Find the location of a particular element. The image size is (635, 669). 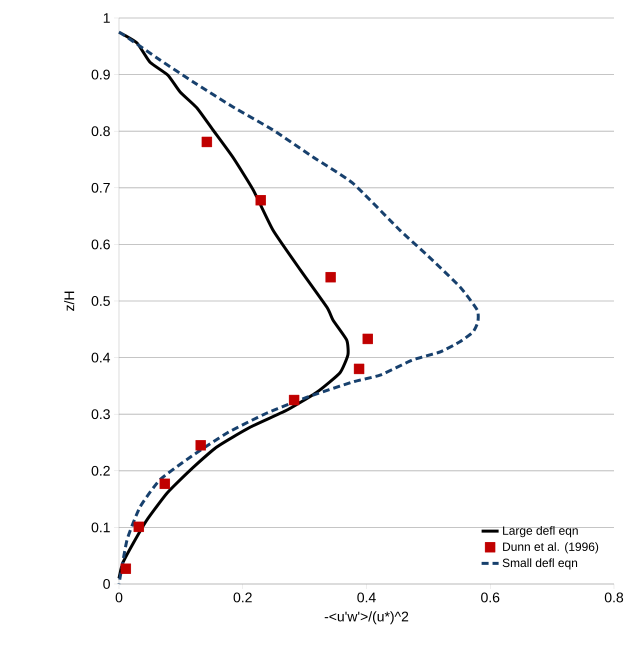

y-tick-label: 1 is located at coordinates (107, 18).